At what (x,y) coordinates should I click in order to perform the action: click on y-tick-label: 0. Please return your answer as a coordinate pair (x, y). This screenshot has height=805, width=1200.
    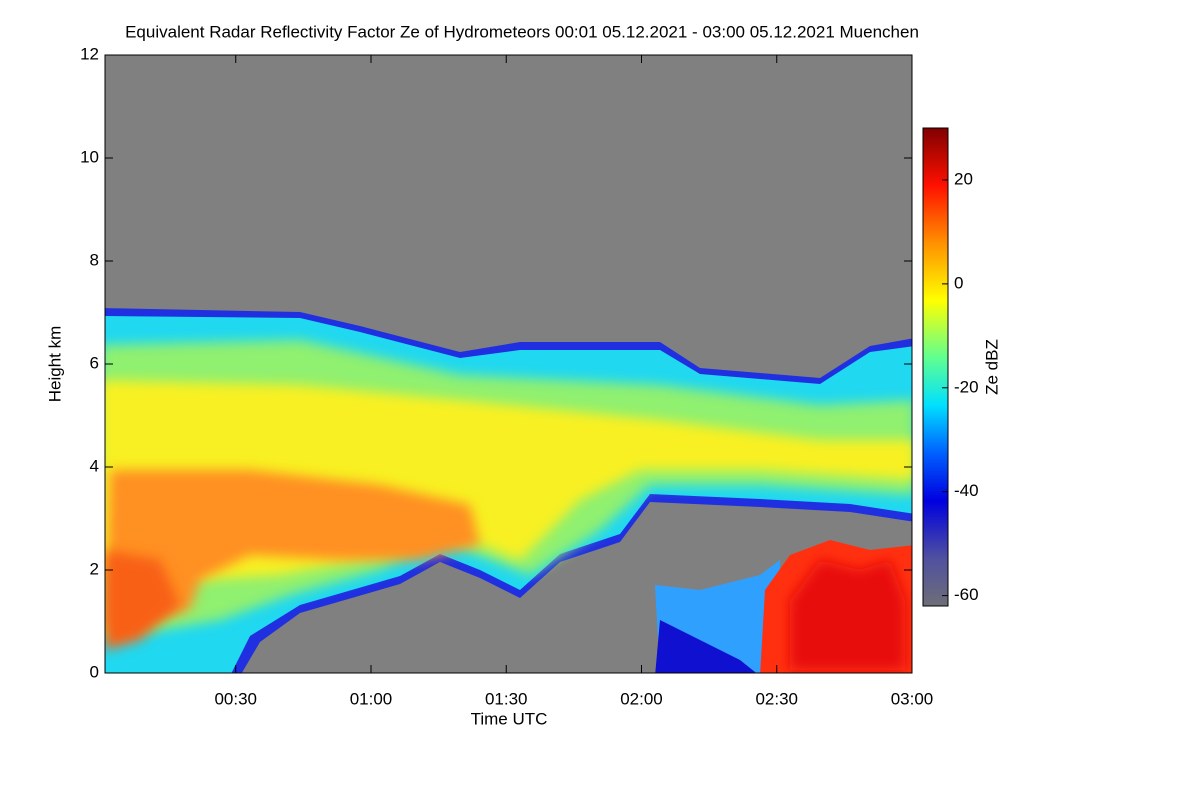
    Looking at the image, I should click on (94, 671).